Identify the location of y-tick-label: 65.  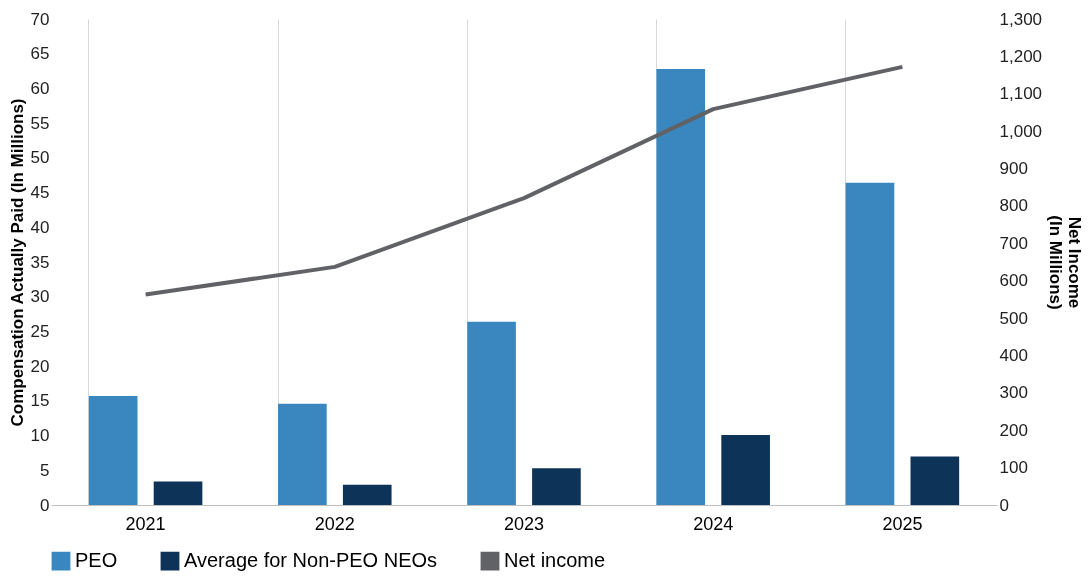
(40, 54).